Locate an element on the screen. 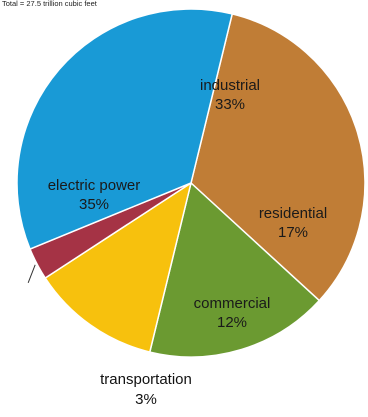 This screenshot has height=417, width=368. slice-name-commercial: commercial is located at coordinates (232, 303).